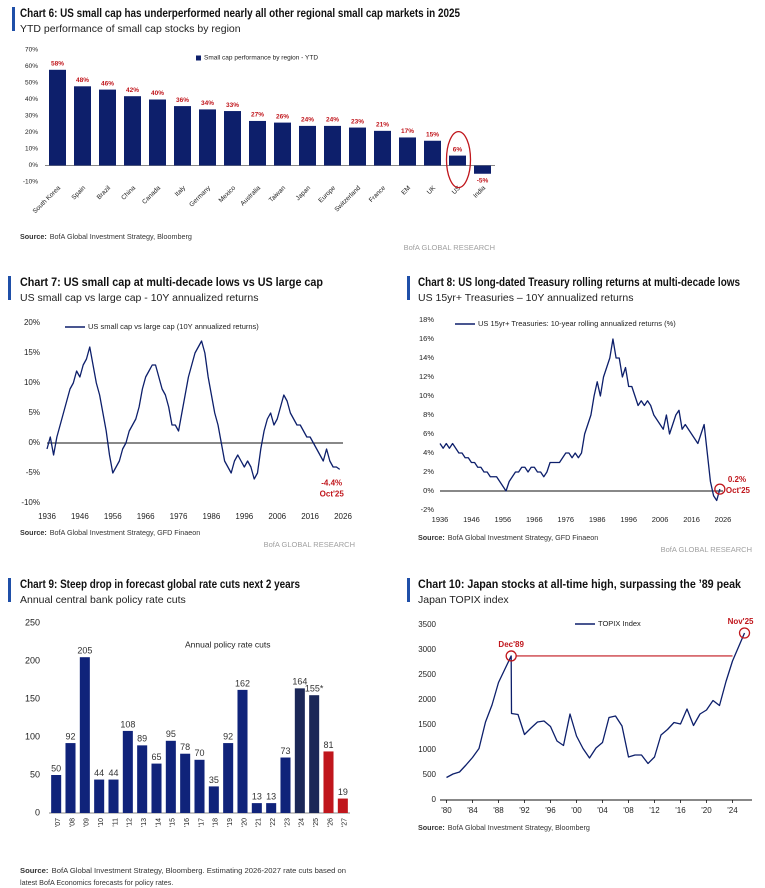  What do you see at coordinates (332, 494) in the screenshot?
I see `annotation: Oct'25` at bounding box center [332, 494].